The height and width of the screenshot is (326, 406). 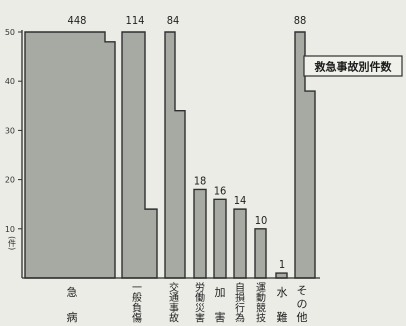 I want to click on category-label-char: 災, so click(x=200, y=308).